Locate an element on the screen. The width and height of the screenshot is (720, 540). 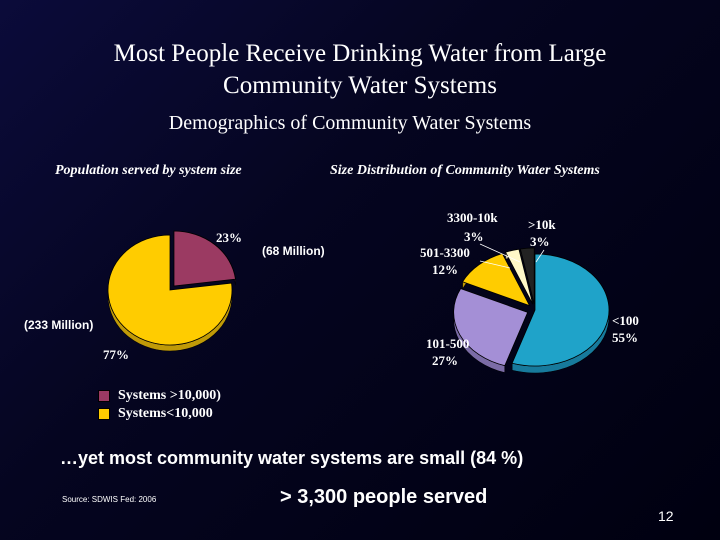
size-pie-label-501-3300: 501-3300 is located at coordinates (445, 252).